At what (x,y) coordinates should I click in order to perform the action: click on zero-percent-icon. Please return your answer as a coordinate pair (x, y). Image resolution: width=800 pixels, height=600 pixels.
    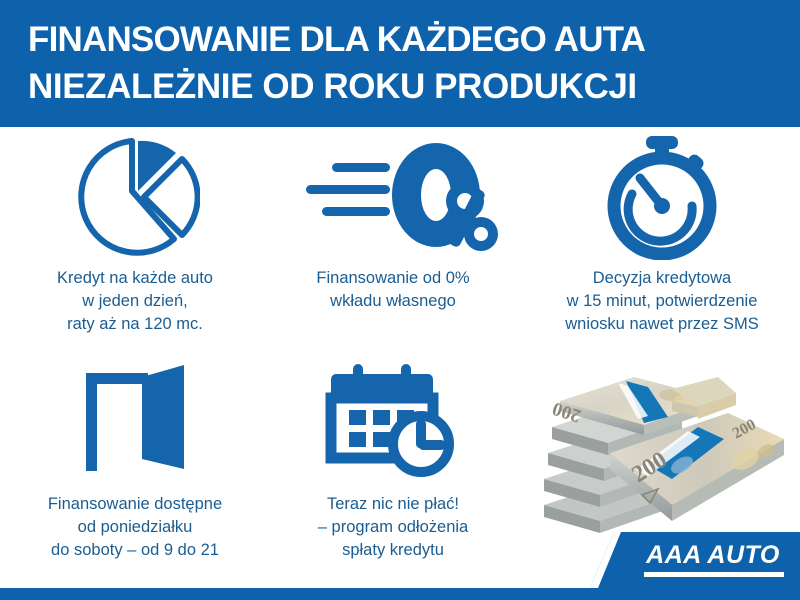
    Looking at the image, I should click on (393, 197).